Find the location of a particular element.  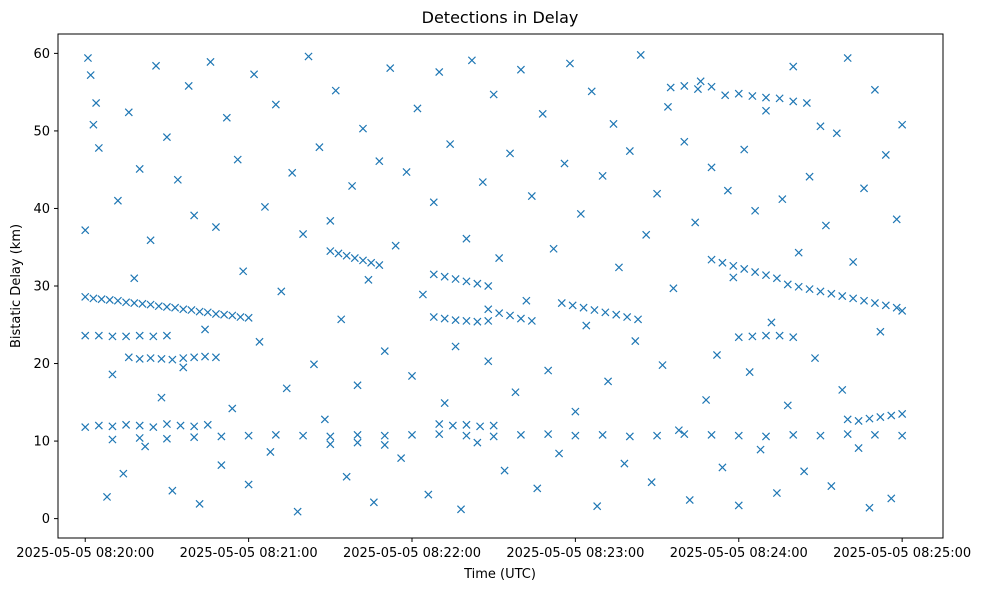

x-tick-label: 2025-05-05 08:22:00 is located at coordinates (412, 553).